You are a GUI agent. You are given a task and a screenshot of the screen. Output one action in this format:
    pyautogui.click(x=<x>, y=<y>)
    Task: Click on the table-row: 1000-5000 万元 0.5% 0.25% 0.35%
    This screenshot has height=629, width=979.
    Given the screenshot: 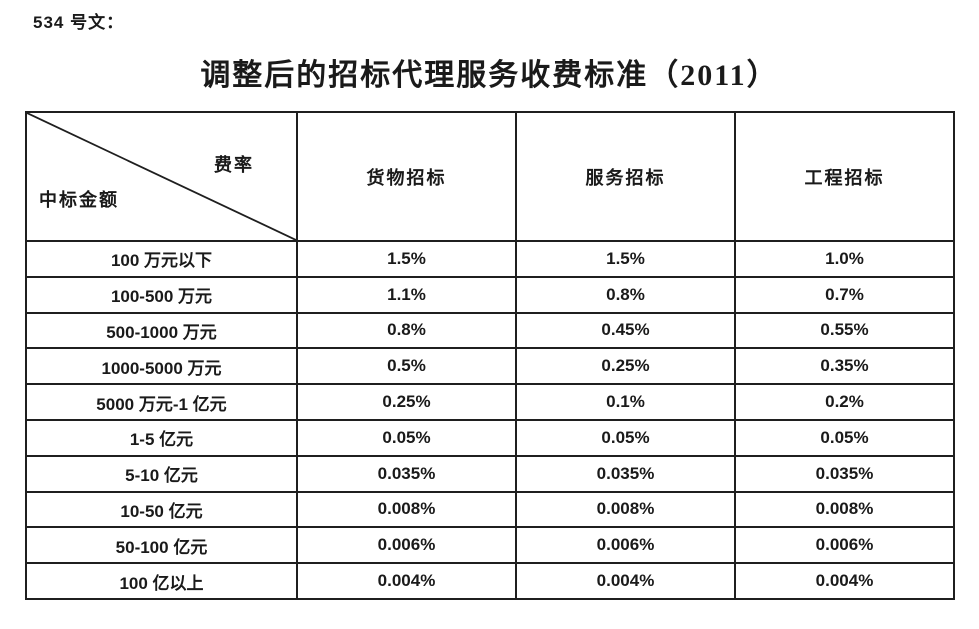 What is the action you would take?
    pyautogui.click(x=490, y=366)
    